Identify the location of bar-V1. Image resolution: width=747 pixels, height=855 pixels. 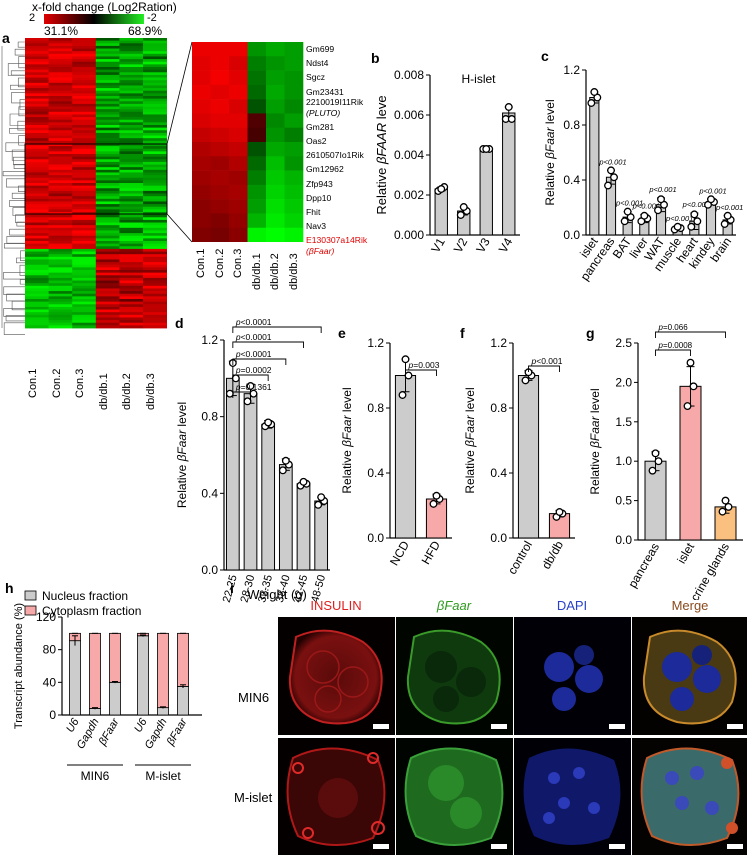
(441, 212).